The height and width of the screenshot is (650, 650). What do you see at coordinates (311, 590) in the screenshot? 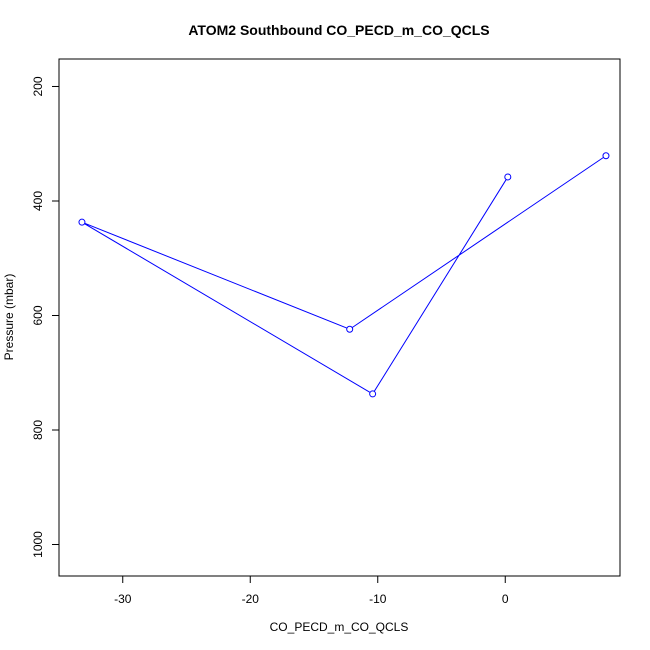
I see `x-axis: -30 -20 -10 0` at bounding box center [311, 590].